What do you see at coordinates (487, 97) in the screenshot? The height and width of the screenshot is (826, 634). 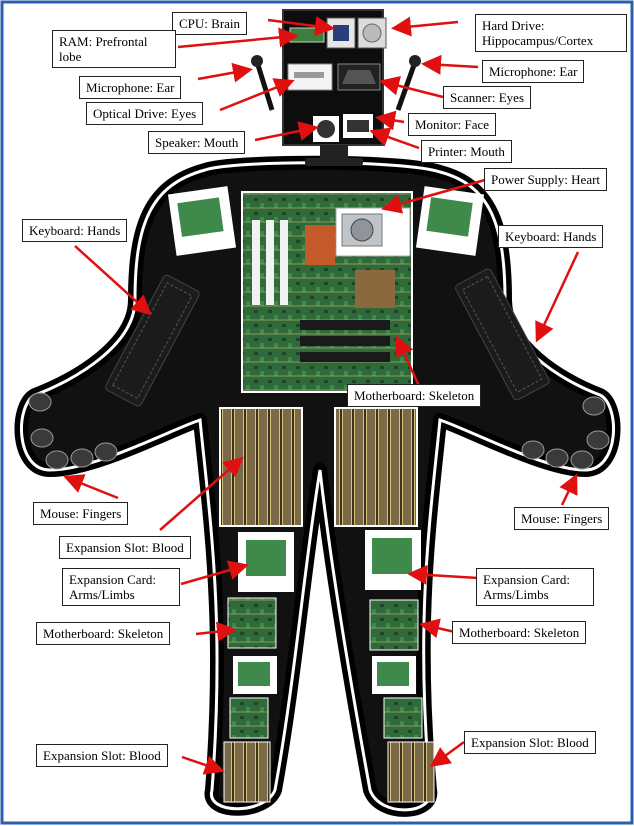 I see `label-scanner: Scanner: Eyes` at bounding box center [487, 97].